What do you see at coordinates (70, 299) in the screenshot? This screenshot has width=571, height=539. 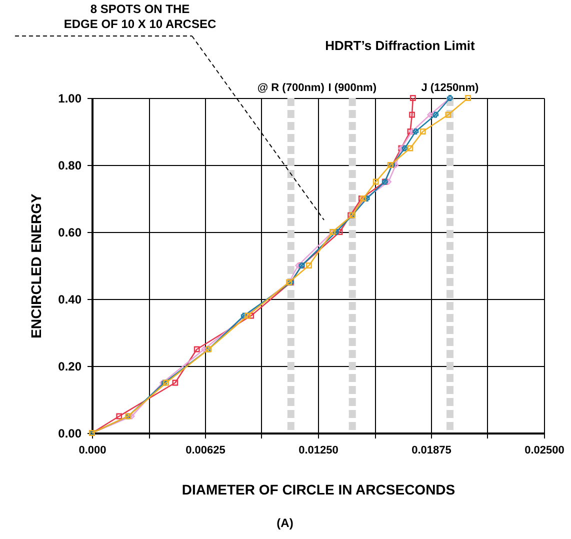 I see `y-tick-label: 0.40` at bounding box center [70, 299].